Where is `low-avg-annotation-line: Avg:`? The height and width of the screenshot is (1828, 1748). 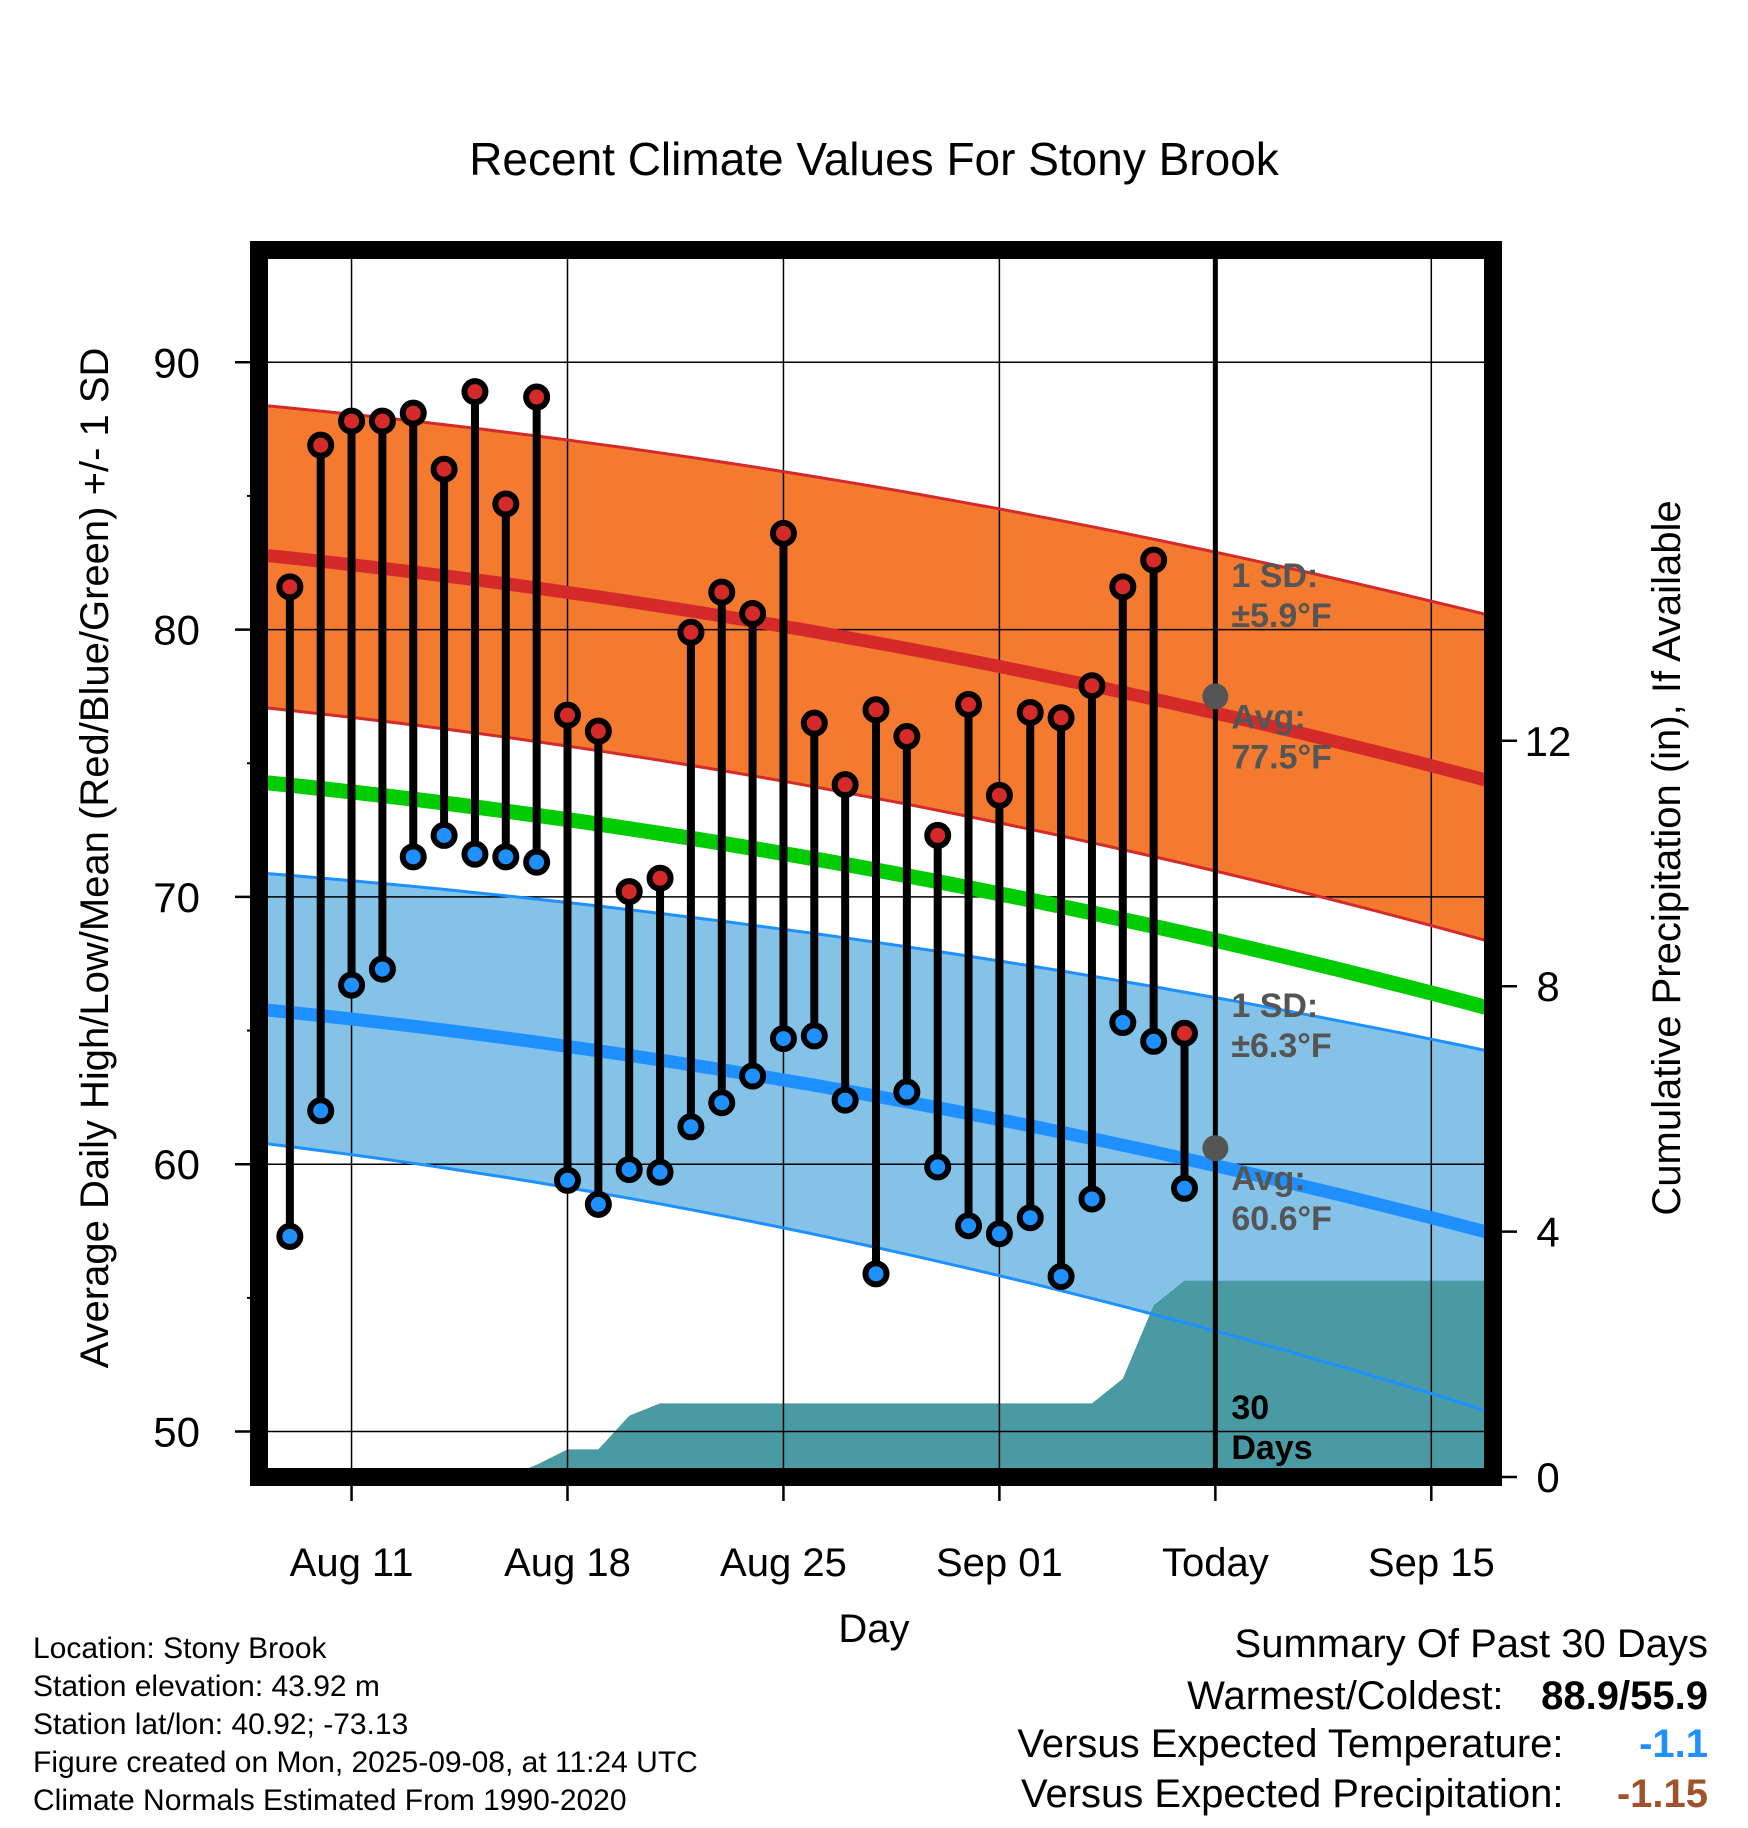 low-avg-annotation-line: Avg: is located at coordinates (1268, 1179).